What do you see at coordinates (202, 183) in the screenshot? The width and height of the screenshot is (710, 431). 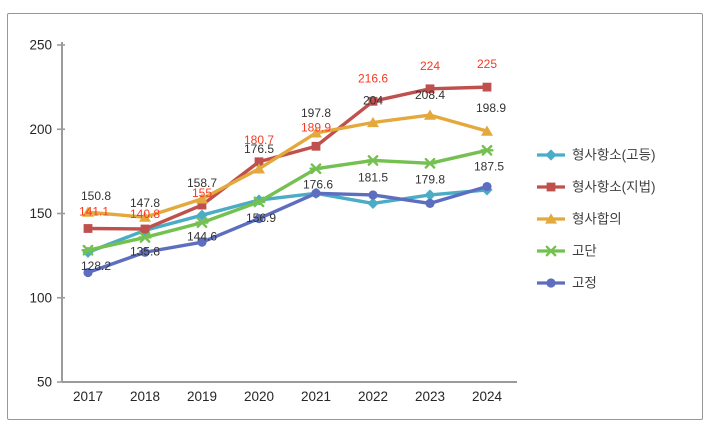 I see `data-label: 158.7` at bounding box center [202, 183].